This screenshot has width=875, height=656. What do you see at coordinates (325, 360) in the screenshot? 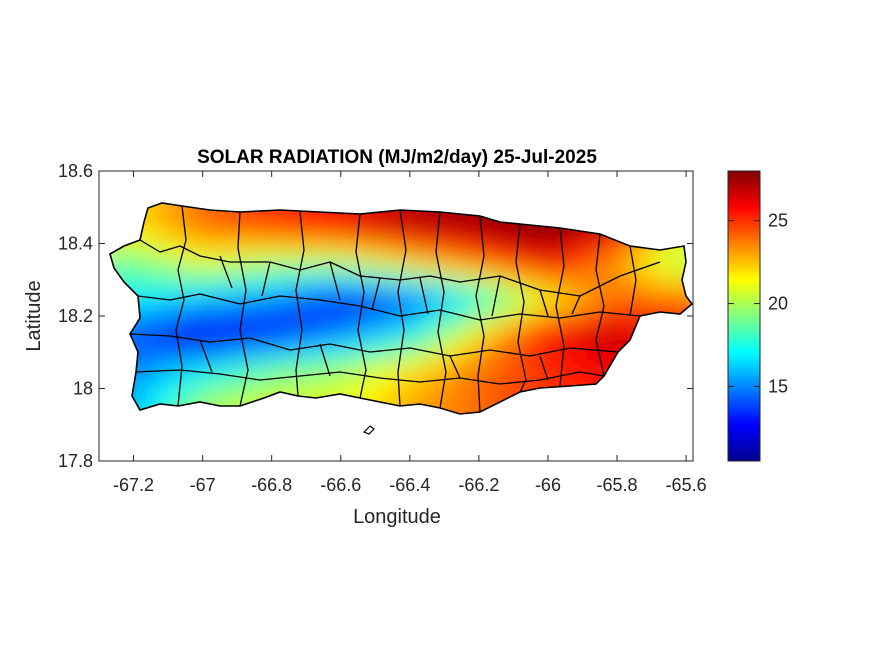
I see `municipal-boundary` at bounding box center [325, 360].